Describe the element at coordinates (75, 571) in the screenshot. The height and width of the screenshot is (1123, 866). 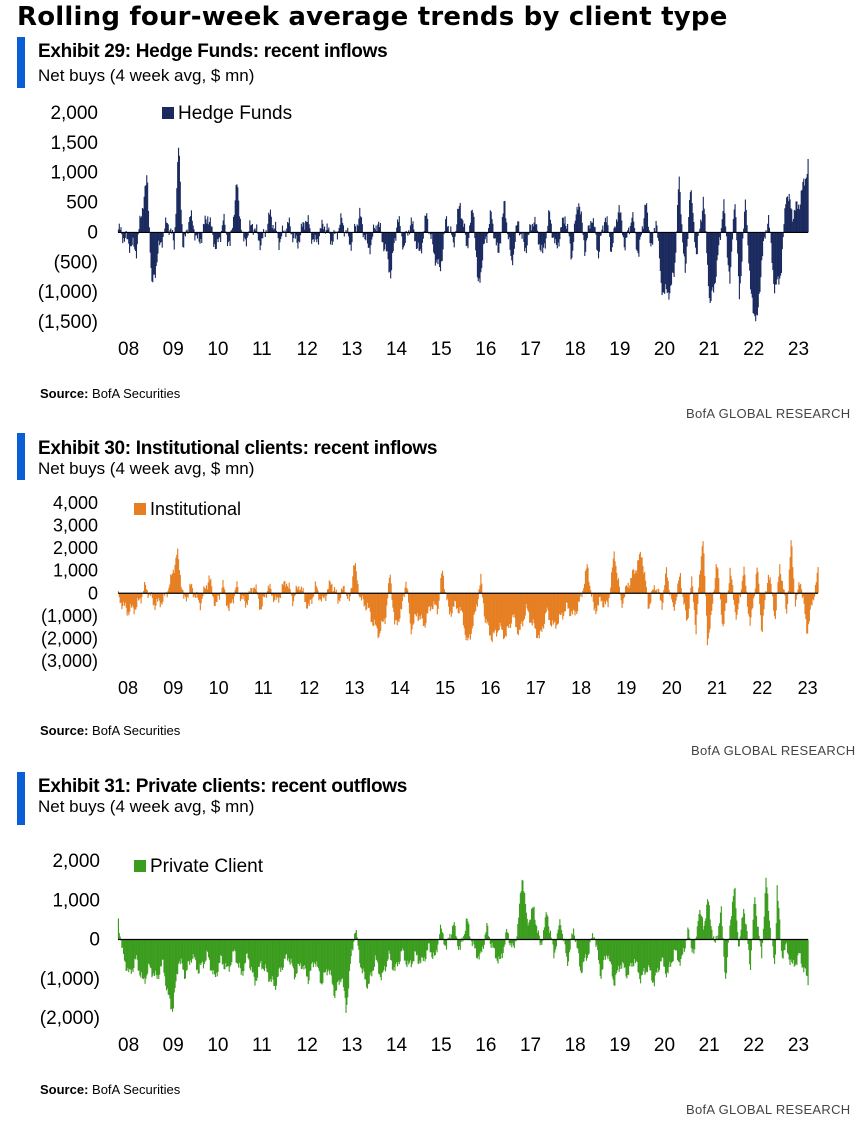
I see `y-tick-label: 1,000` at that location.